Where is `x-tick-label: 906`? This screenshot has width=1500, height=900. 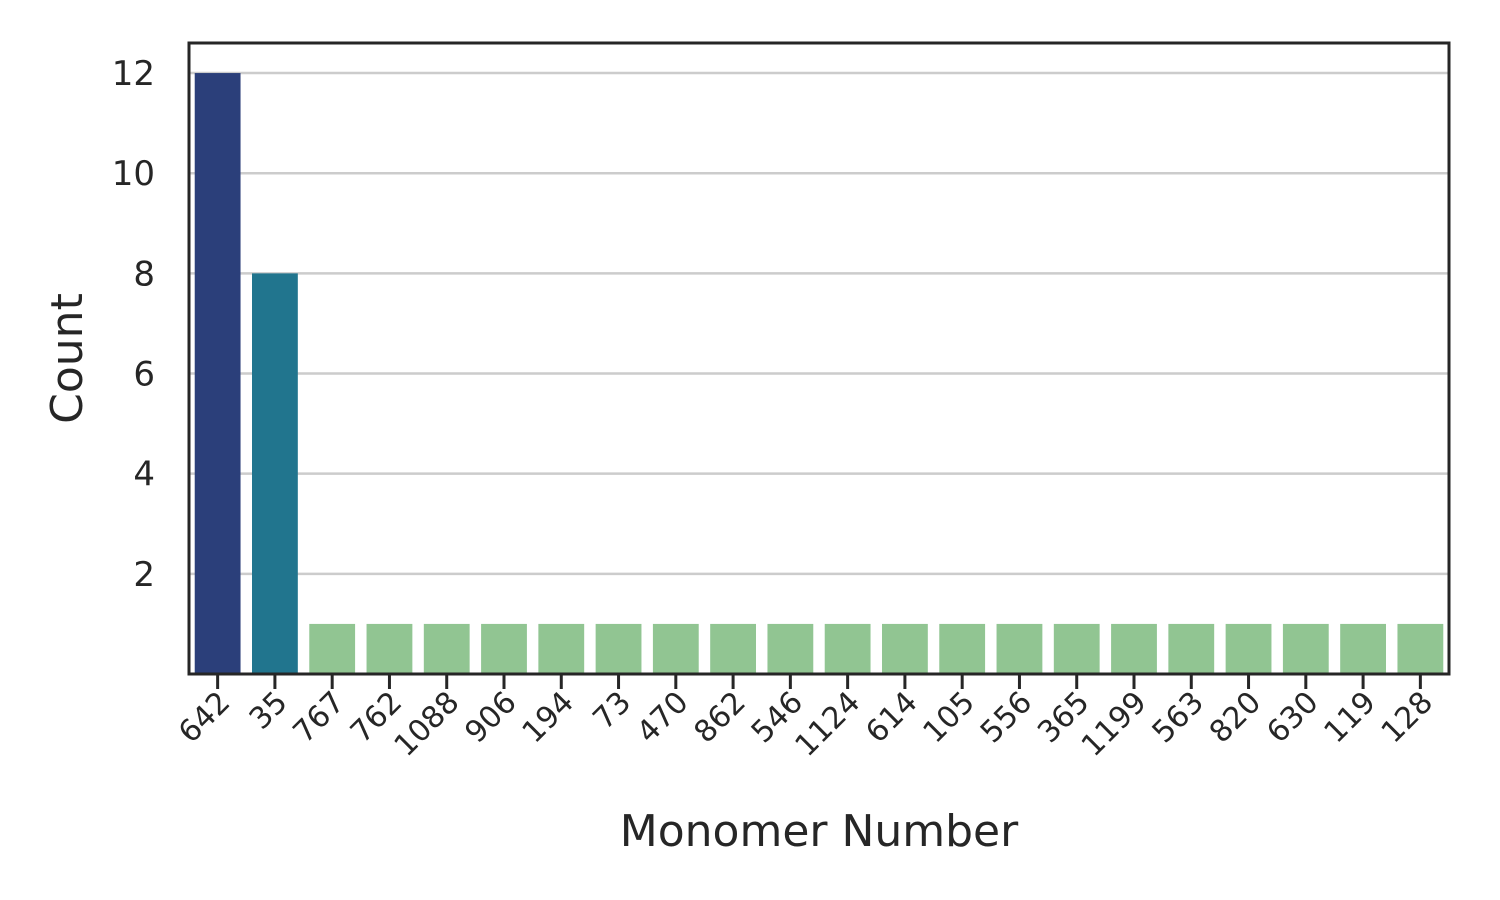
x-tick-label: 906 is located at coordinates (490, 717).